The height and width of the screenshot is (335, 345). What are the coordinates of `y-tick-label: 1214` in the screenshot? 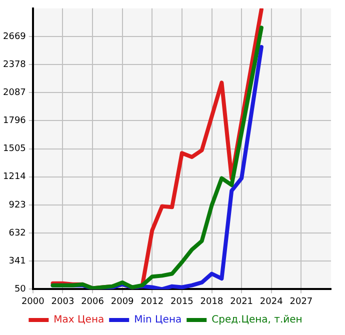 It's located at (14, 177).